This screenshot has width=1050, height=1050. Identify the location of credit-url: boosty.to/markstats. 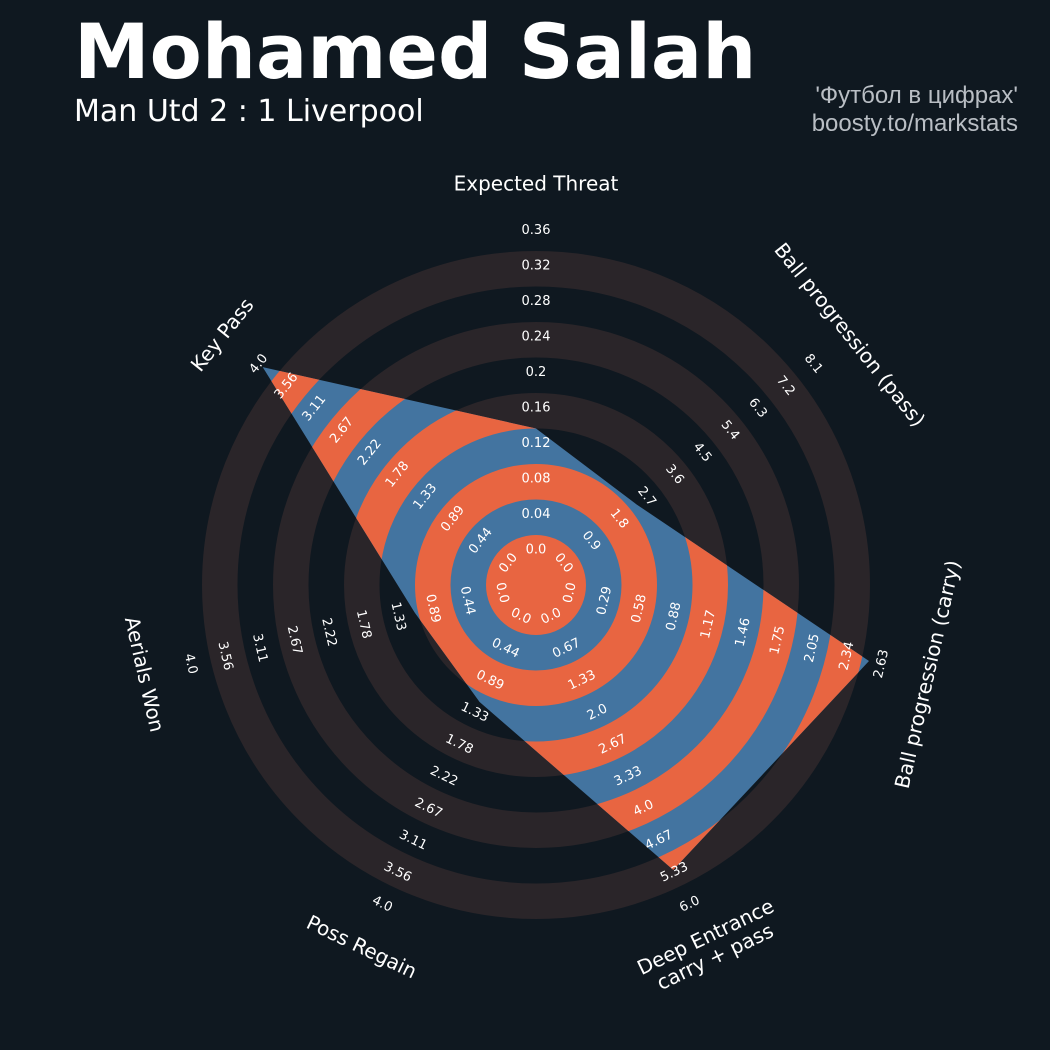
(914, 123).